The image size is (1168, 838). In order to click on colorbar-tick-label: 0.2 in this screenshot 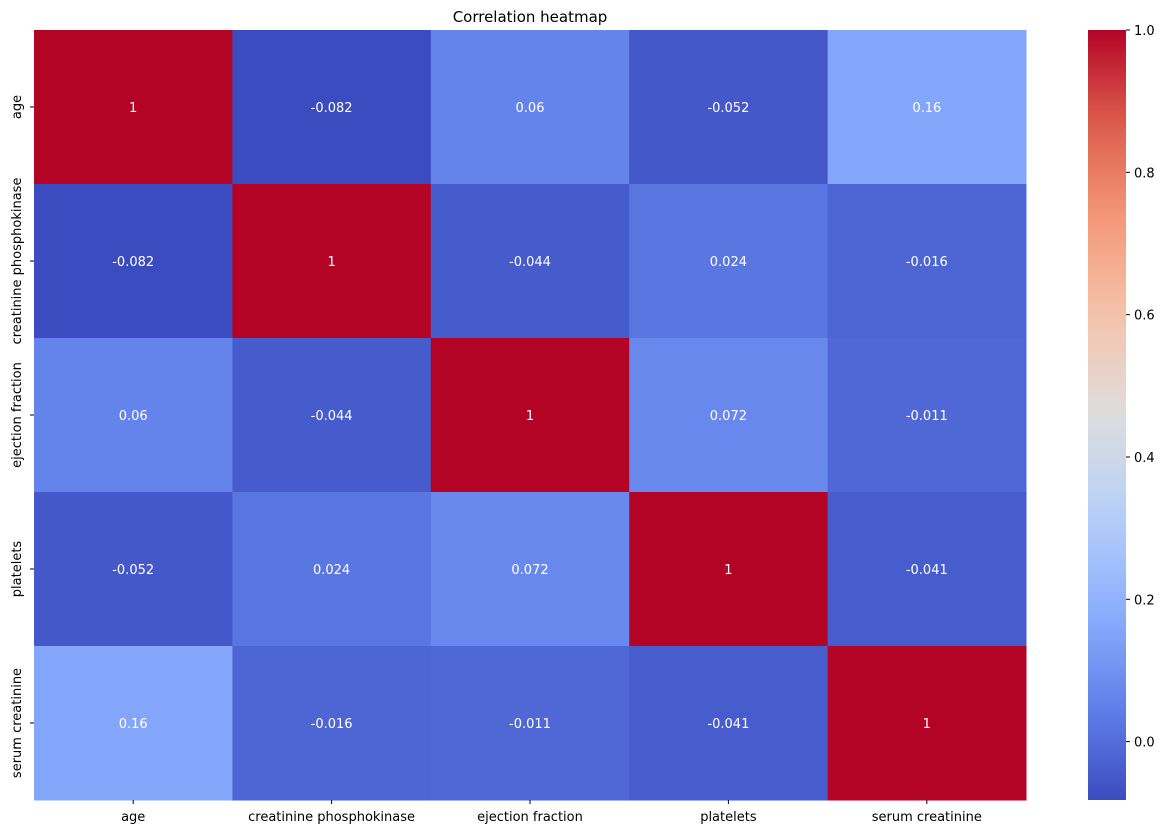, I will do `click(1144, 600)`.